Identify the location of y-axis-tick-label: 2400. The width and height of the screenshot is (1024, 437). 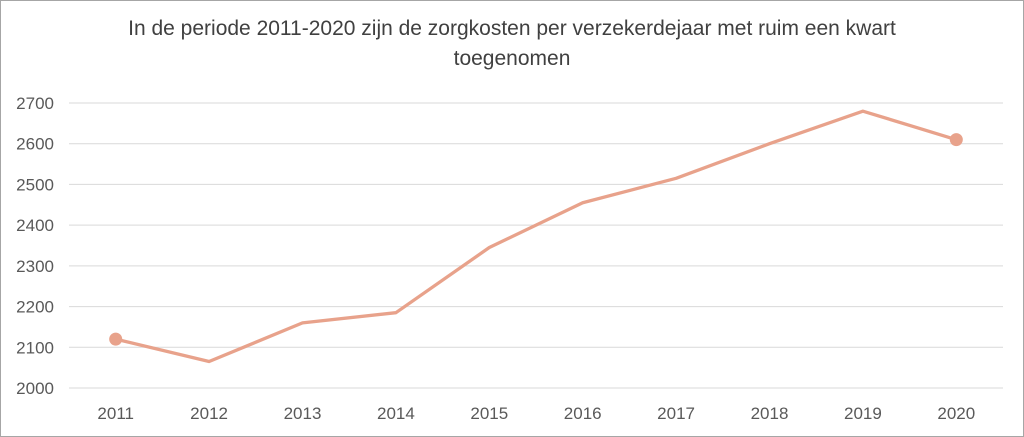
(35, 225).